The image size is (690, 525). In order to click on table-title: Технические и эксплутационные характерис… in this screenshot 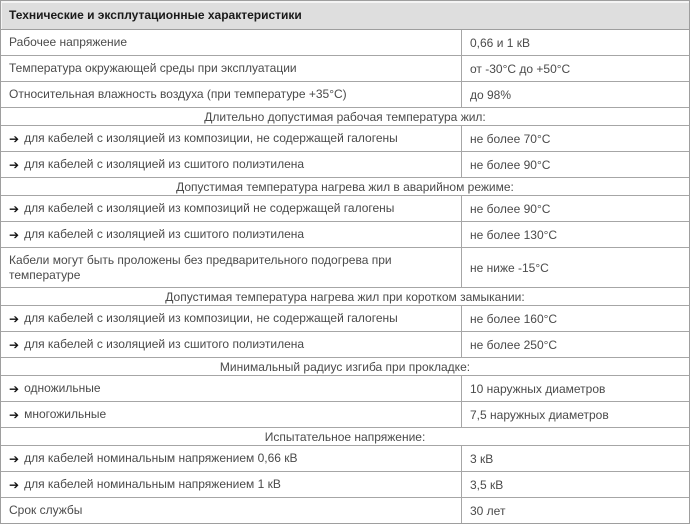, I will do `click(345, 15)`.